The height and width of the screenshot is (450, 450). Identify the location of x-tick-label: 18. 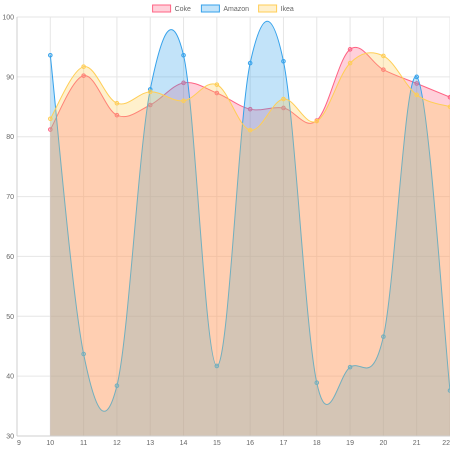
(317, 443).